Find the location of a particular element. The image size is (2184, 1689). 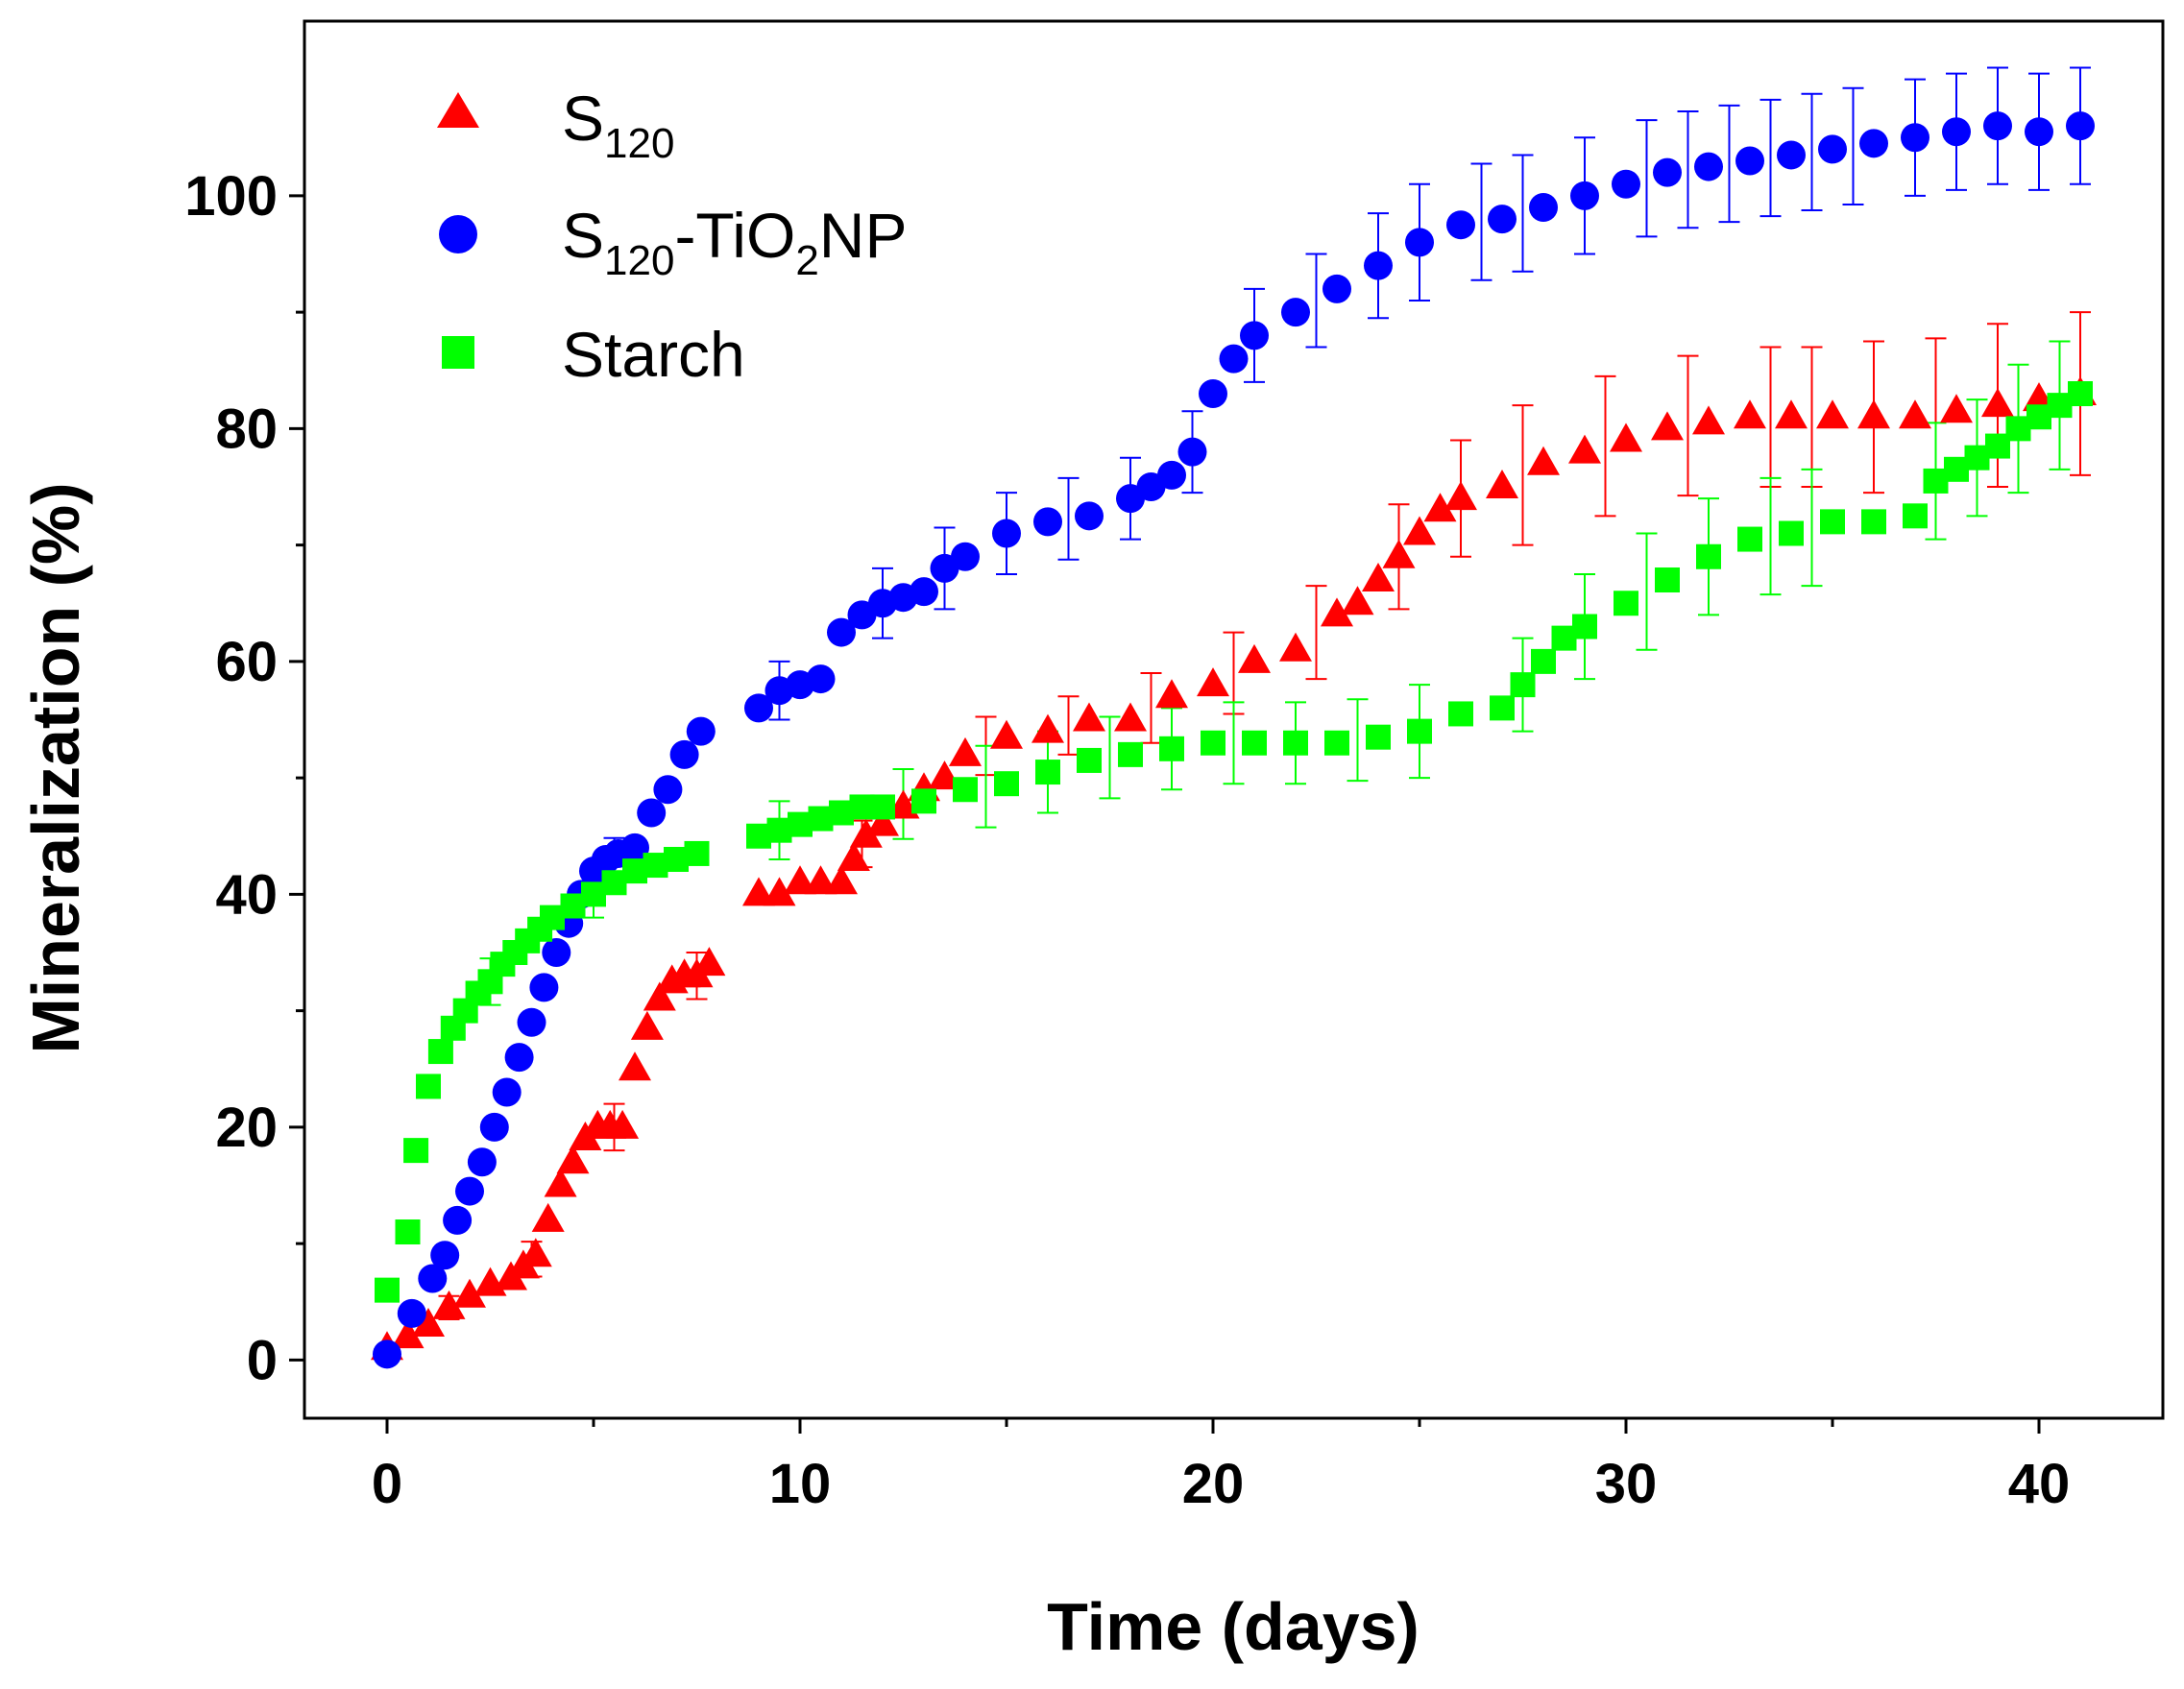

x-tick-label: 40 is located at coordinates (2040, 1484).